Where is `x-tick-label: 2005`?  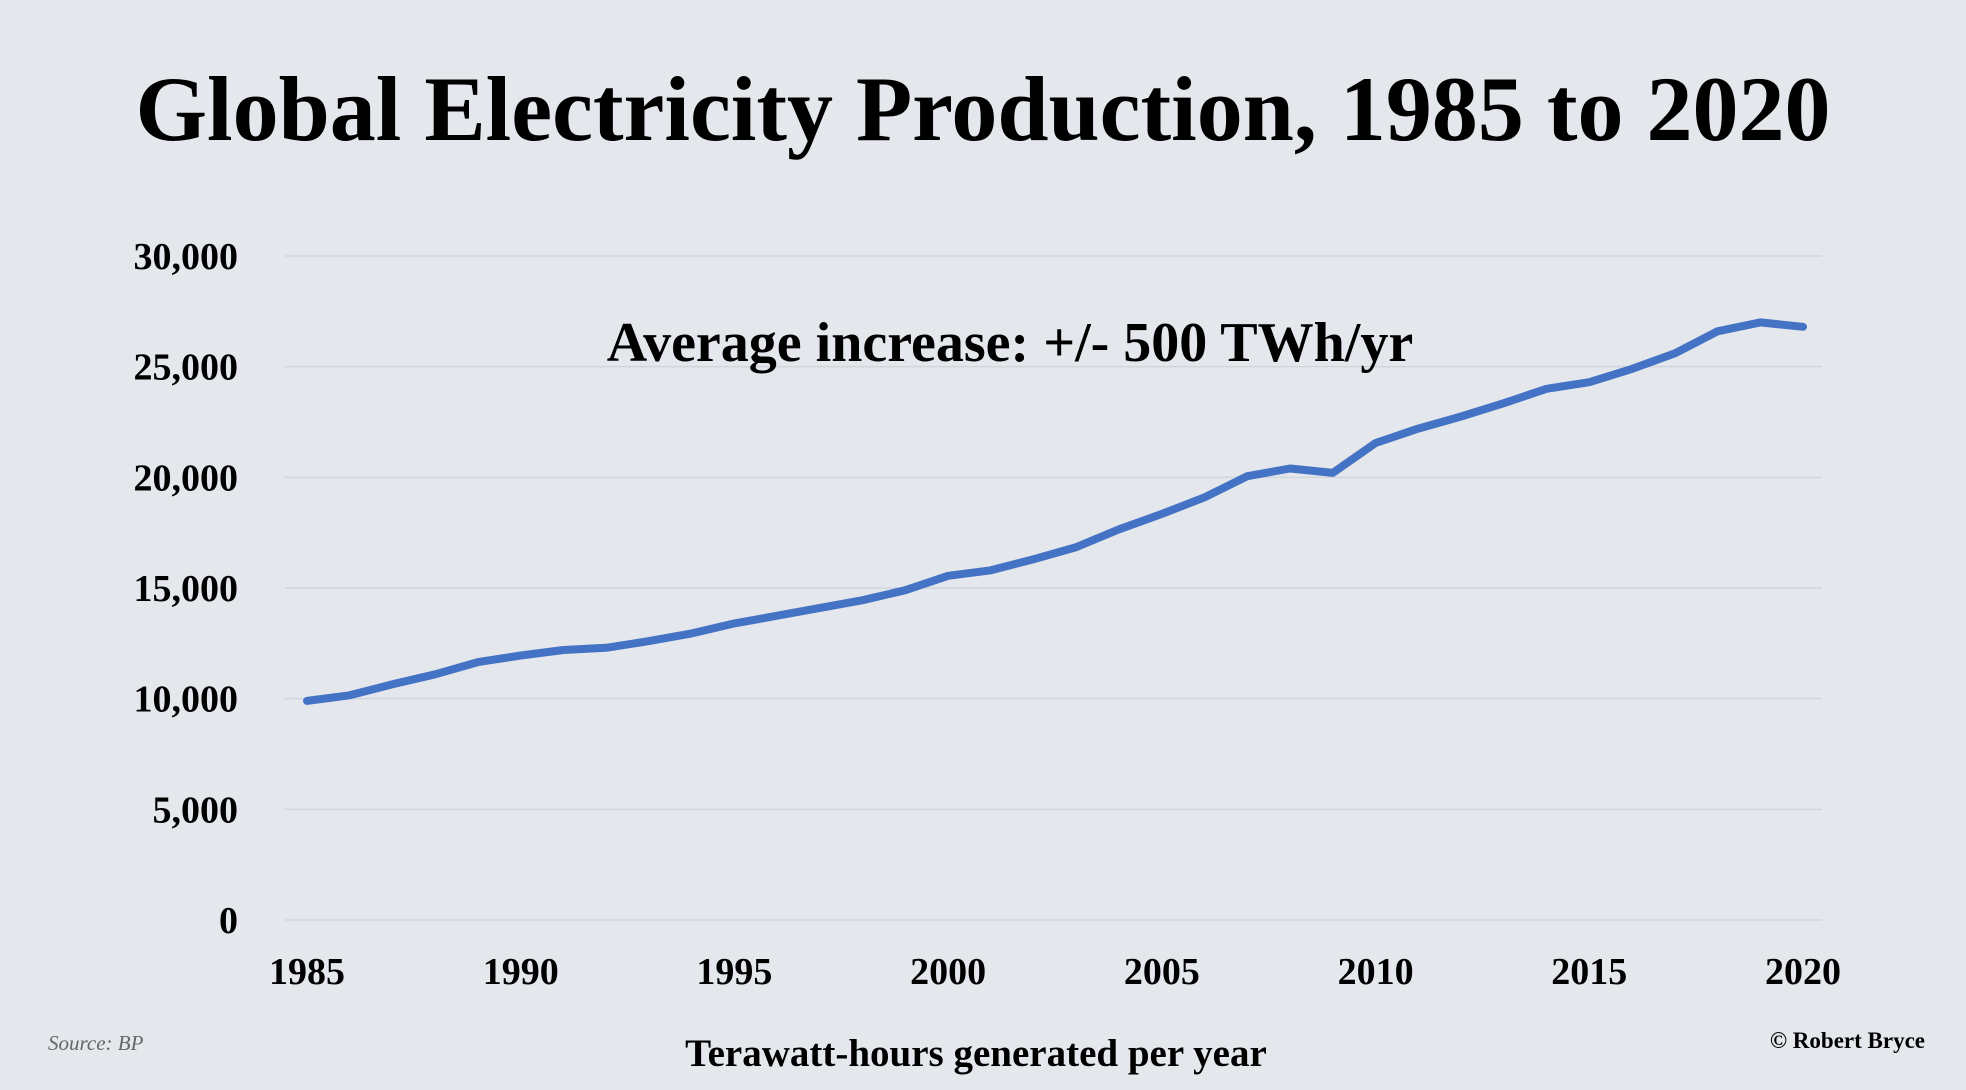 x-tick-label: 2005 is located at coordinates (1162, 972).